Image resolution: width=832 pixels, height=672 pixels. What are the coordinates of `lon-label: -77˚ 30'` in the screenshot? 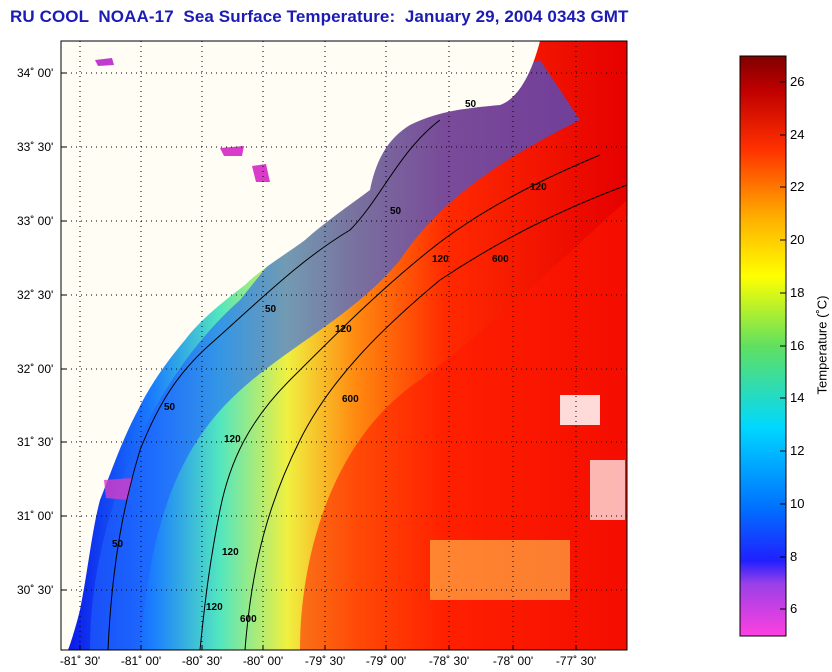 It's located at (576, 661).